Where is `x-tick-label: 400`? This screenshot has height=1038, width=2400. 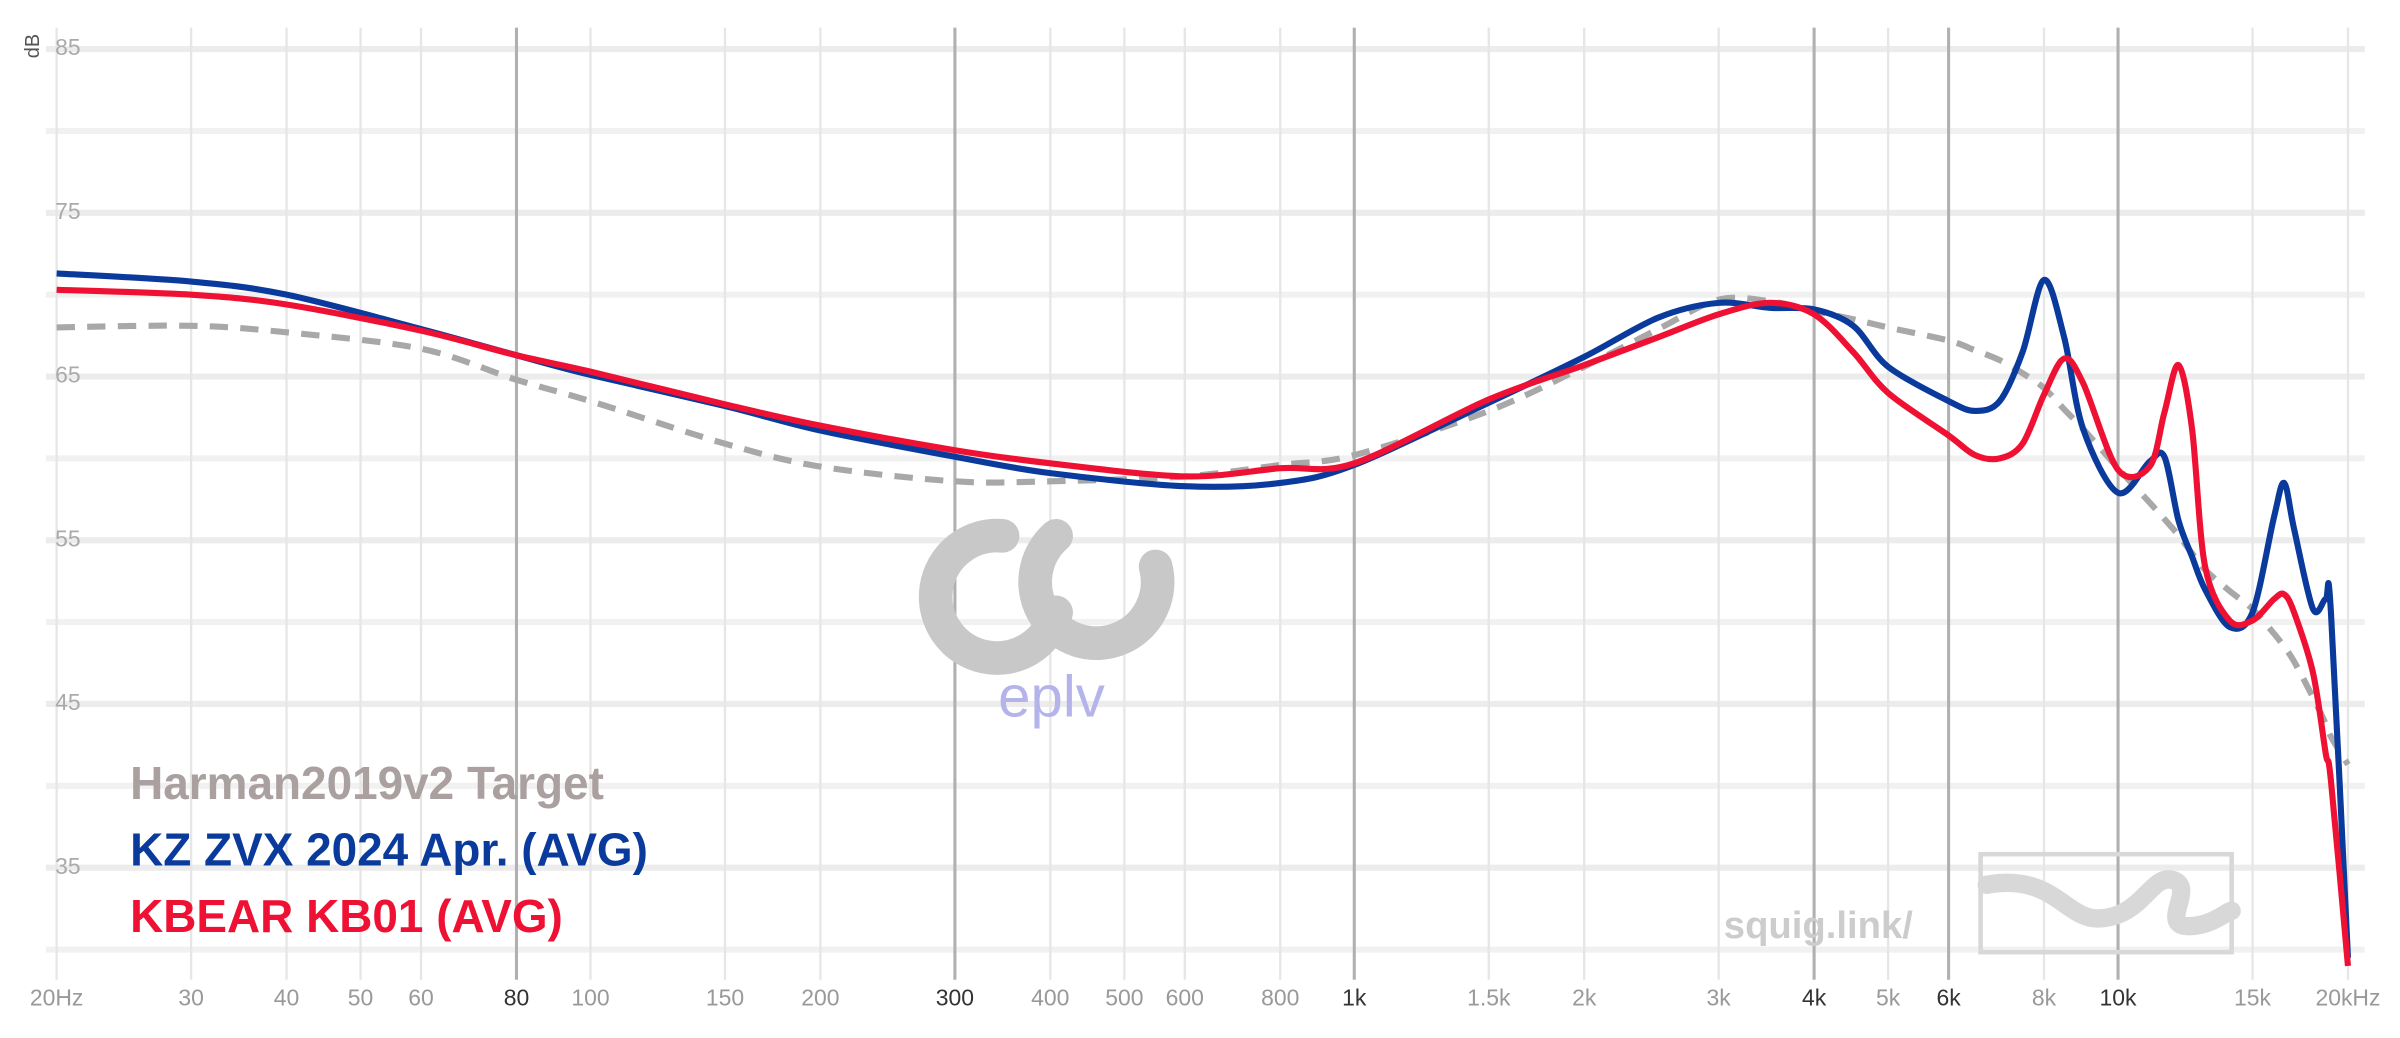
x-tick-label: 400 is located at coordinates (1050, 998).